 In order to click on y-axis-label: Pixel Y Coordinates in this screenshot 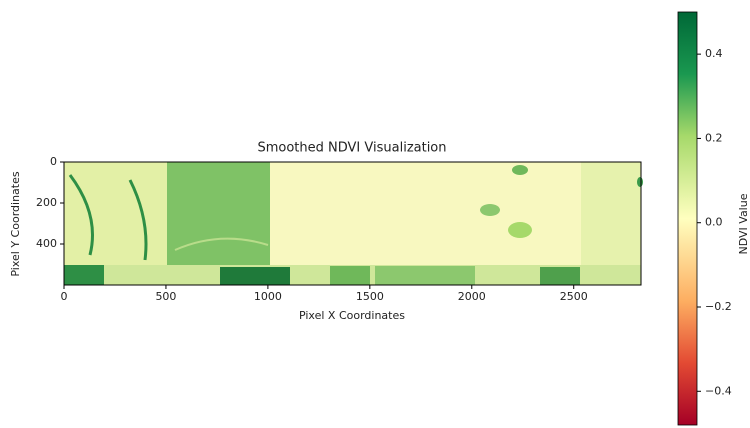, I will do `click(15, 223)`.